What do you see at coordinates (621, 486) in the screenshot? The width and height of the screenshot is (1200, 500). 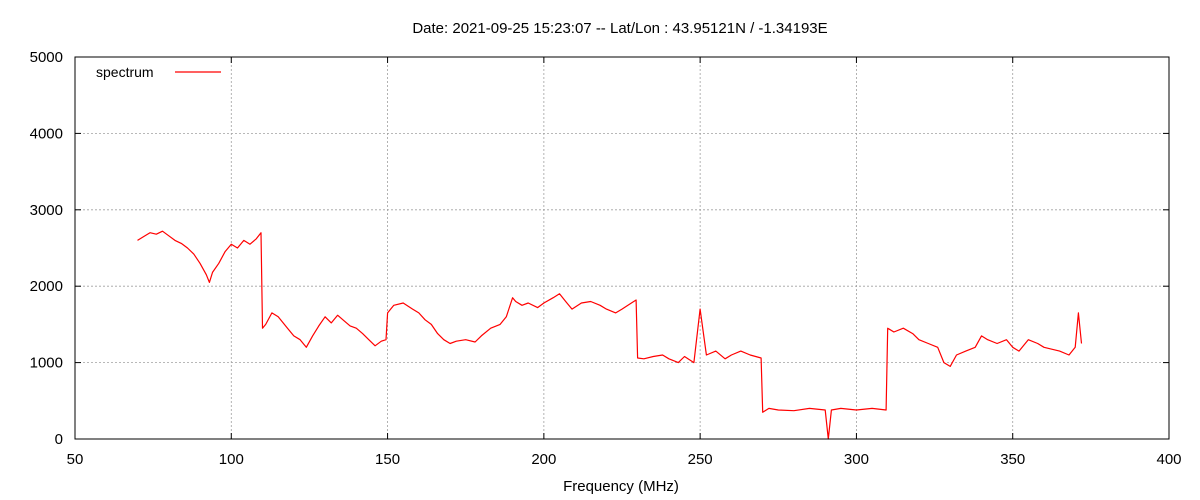 I see `x-axis-label: Frequency (MHz)` at bounding box center [621, 486].